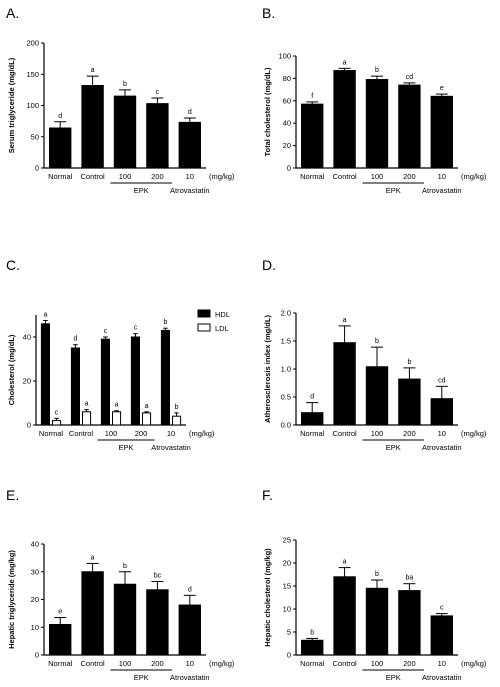 The width and height of the screenshot is (500, 687). I want to click on y-tick-label: 25, so click(287, 540).